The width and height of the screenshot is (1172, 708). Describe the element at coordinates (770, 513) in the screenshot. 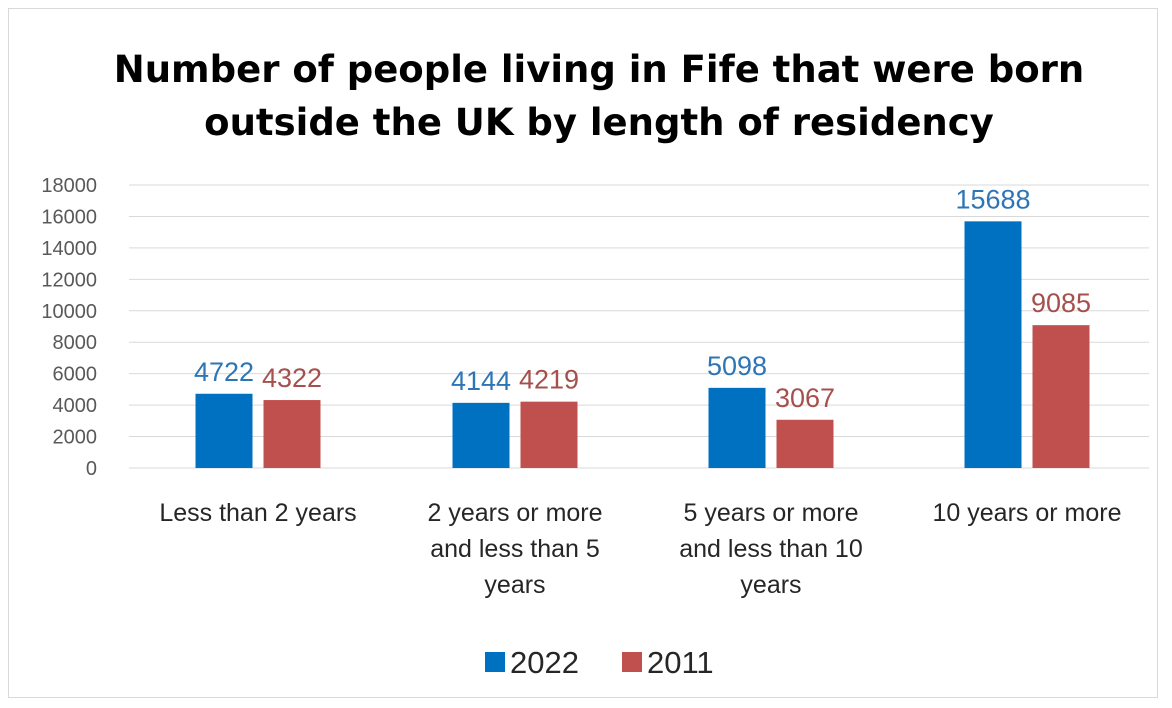

I see `x-tick-label: 5 years or more` at that location.